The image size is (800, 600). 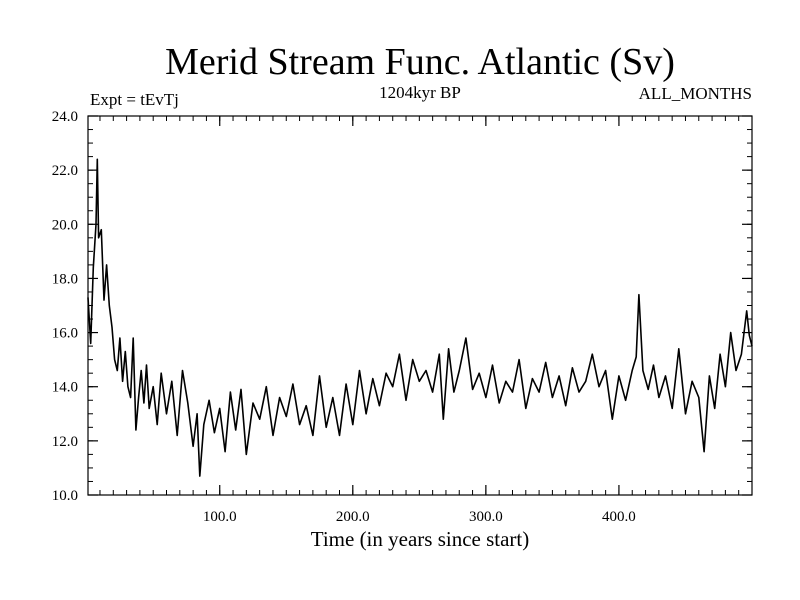 I want to click on experiment-label: Expt = tEvTj, so click(x=134, y=99).